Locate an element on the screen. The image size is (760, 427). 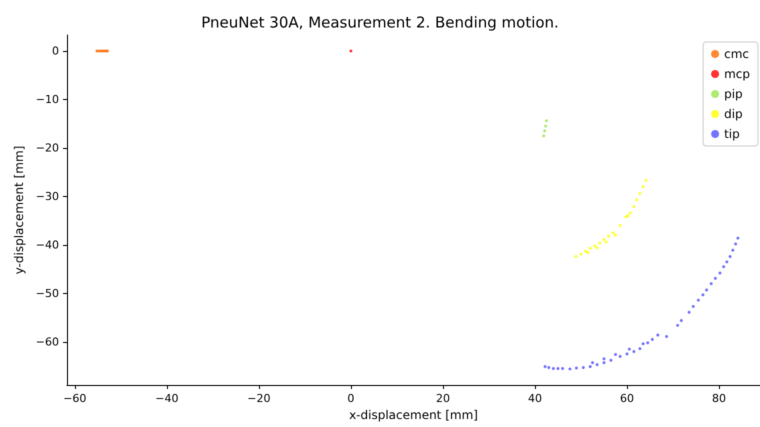
legend-label: dip is located at coordinates (733, 114).